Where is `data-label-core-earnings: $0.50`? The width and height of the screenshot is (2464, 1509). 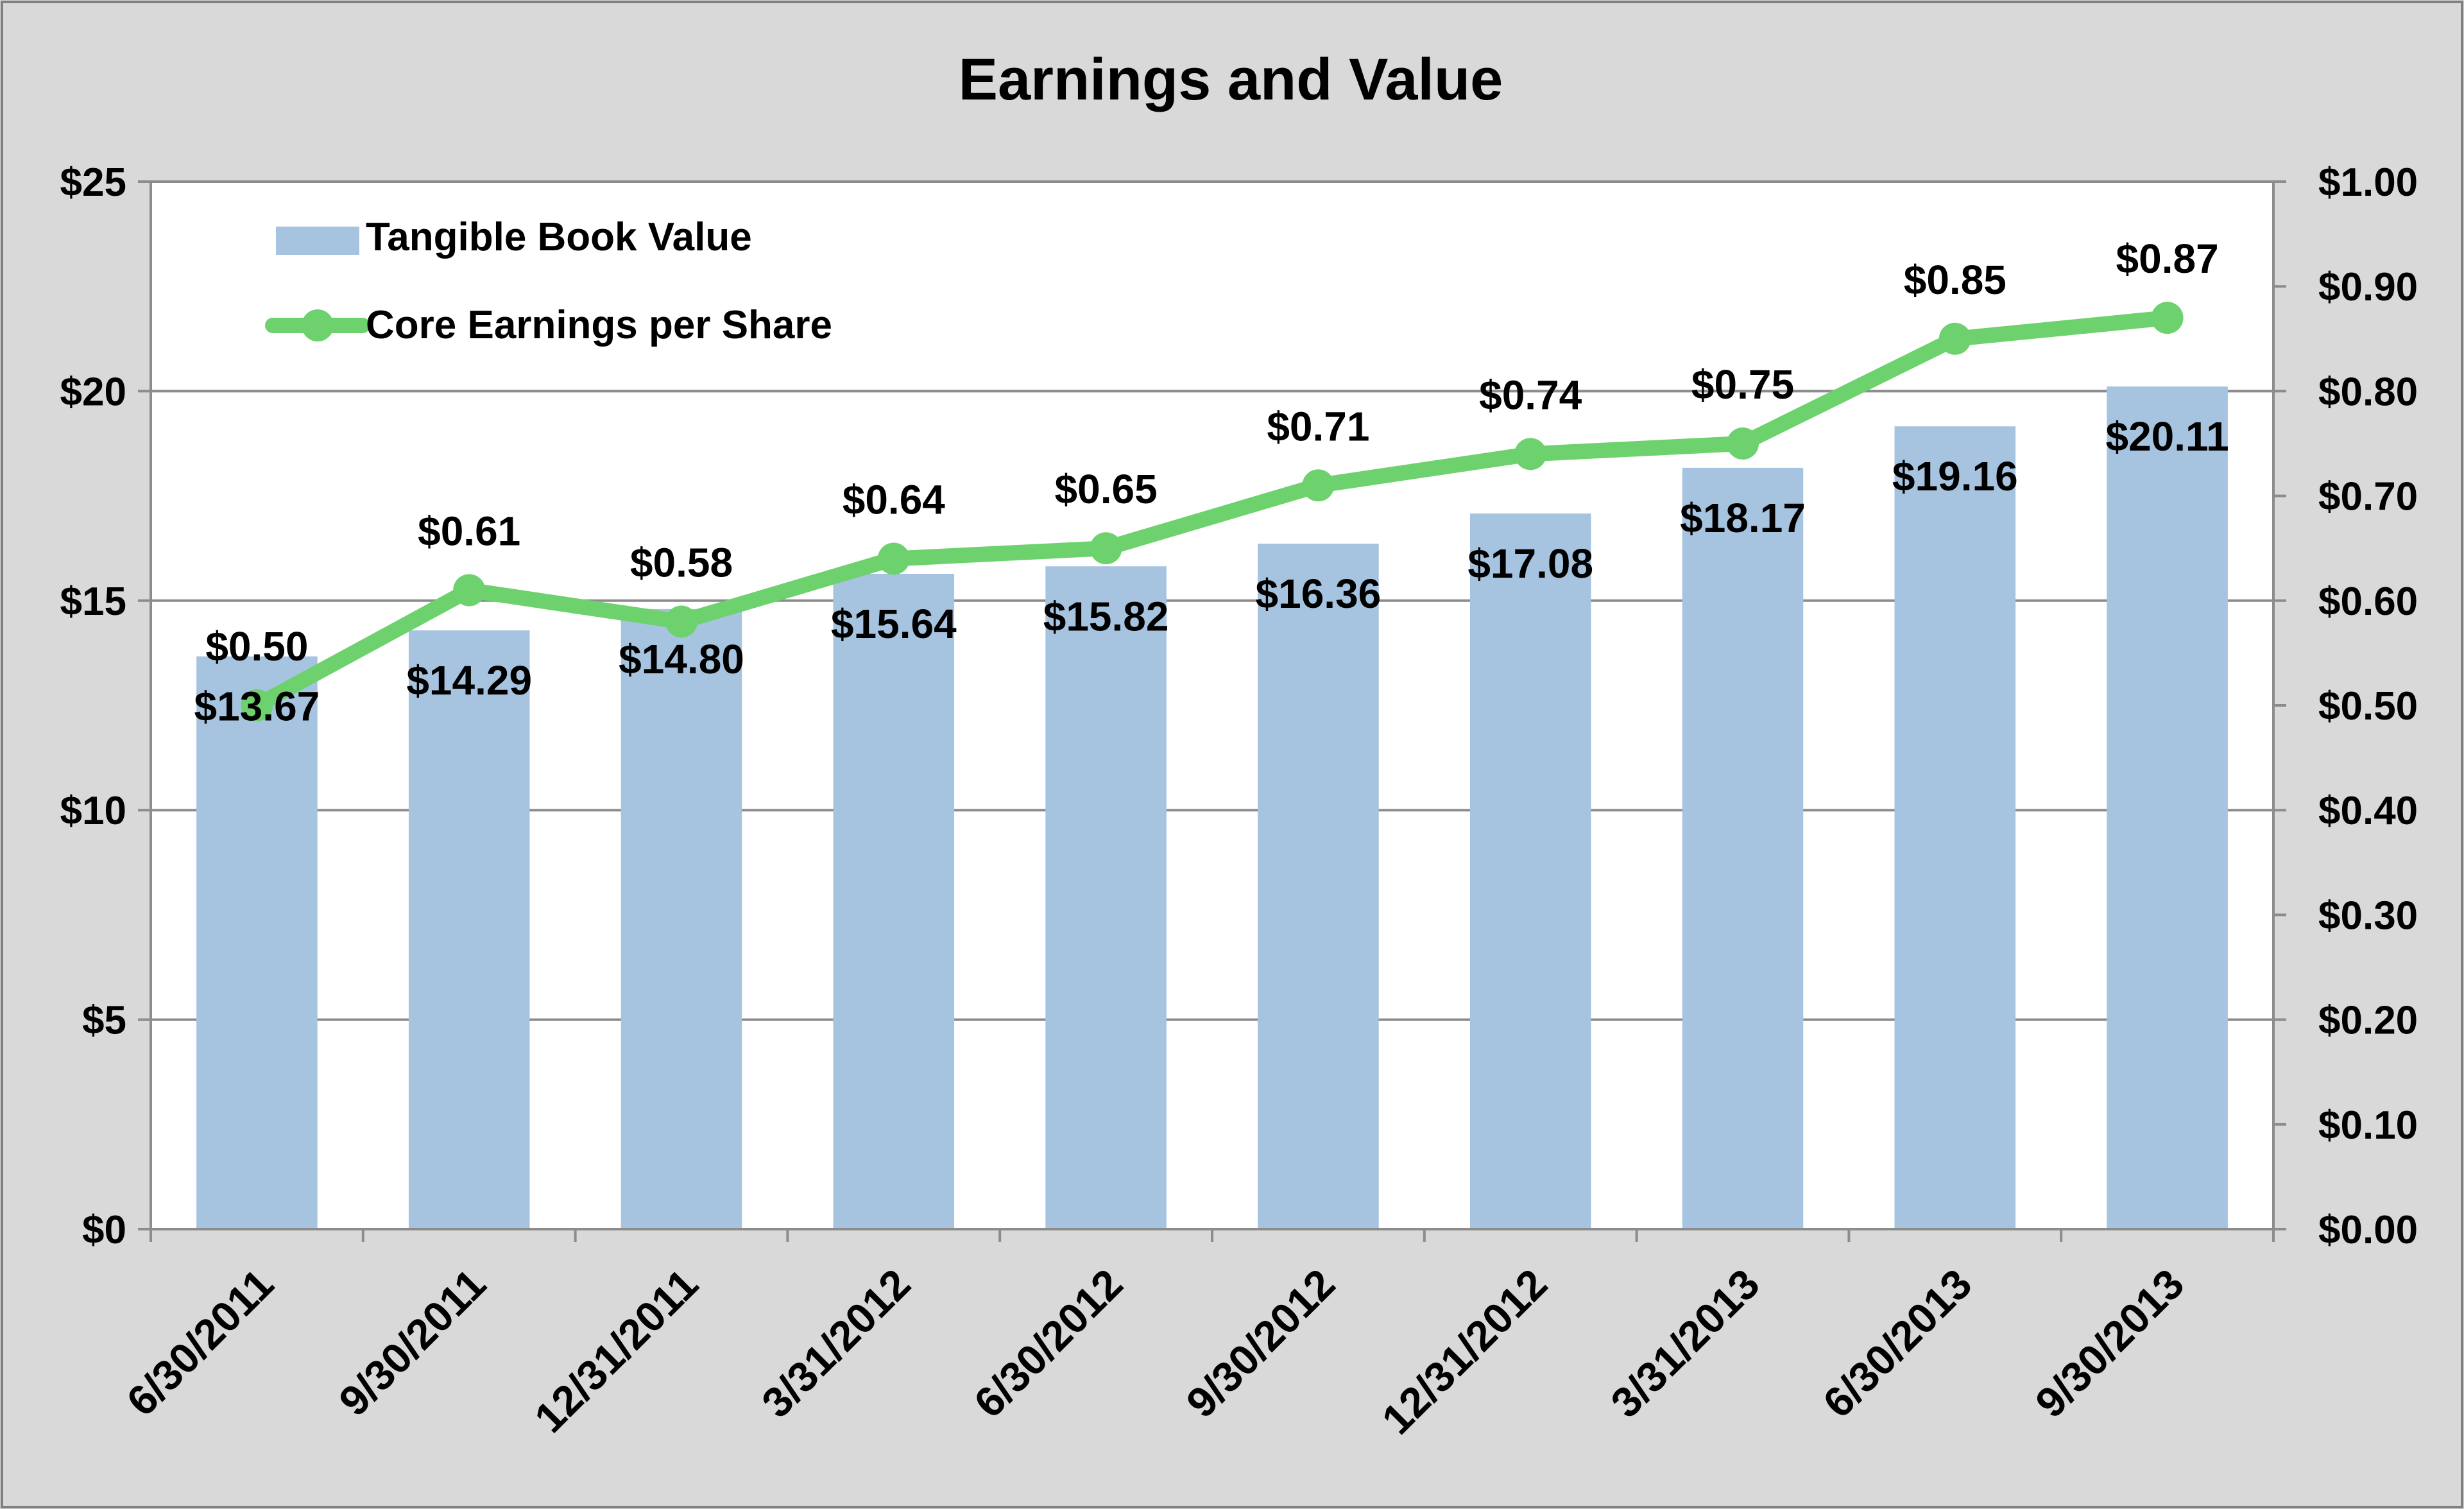 data-label-core-earnings: $0.50 is located at coordinates (257, 646).